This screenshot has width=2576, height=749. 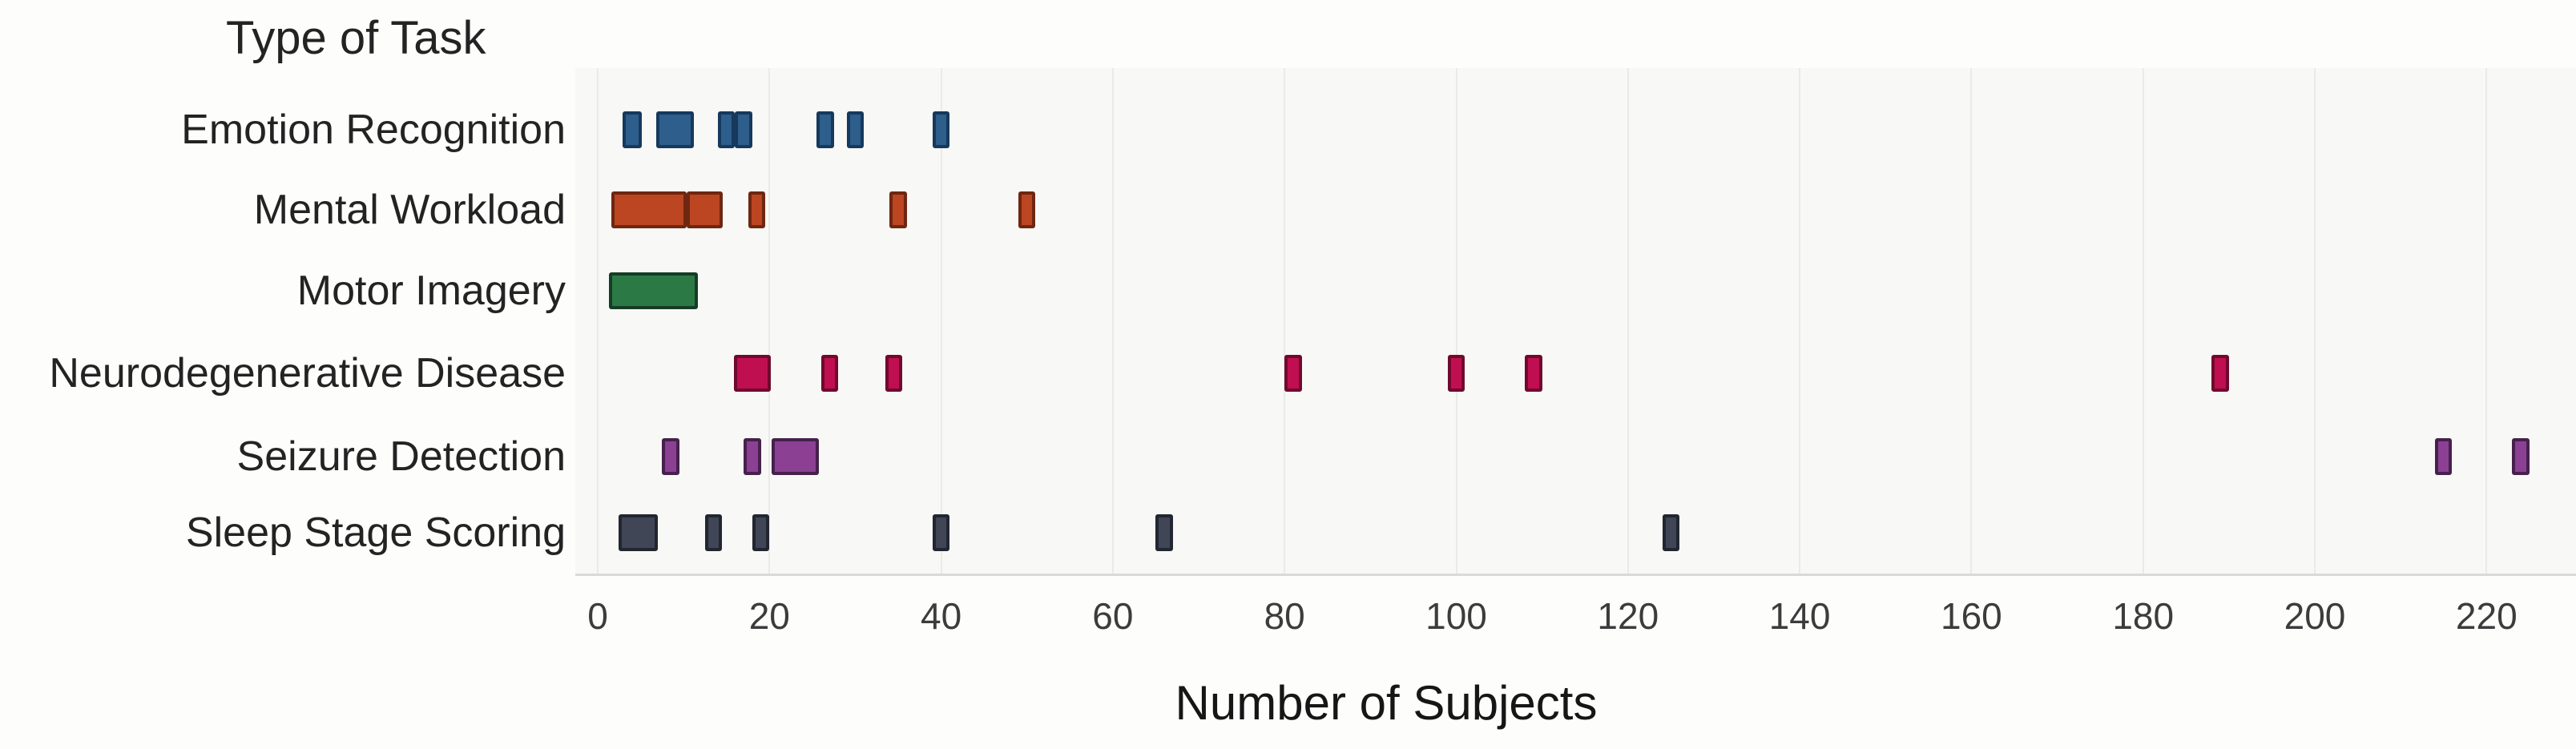 What do you see at coordinates (2486, 616) in the screenshot?
I see `x-tick-label: 220` at bounding box center [2486, 616].